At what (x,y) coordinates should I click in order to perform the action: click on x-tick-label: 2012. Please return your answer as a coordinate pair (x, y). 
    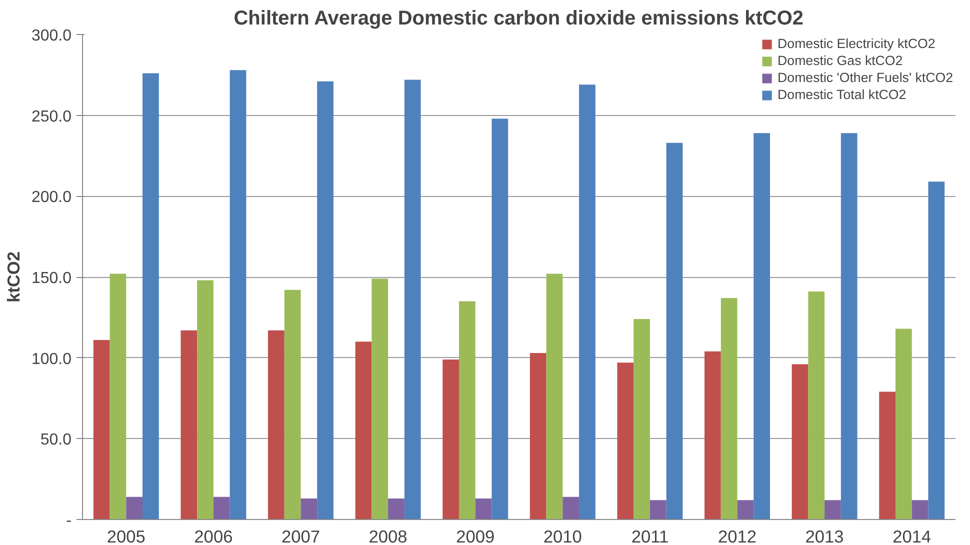
    Looking at the image, I should click on (737, 535).